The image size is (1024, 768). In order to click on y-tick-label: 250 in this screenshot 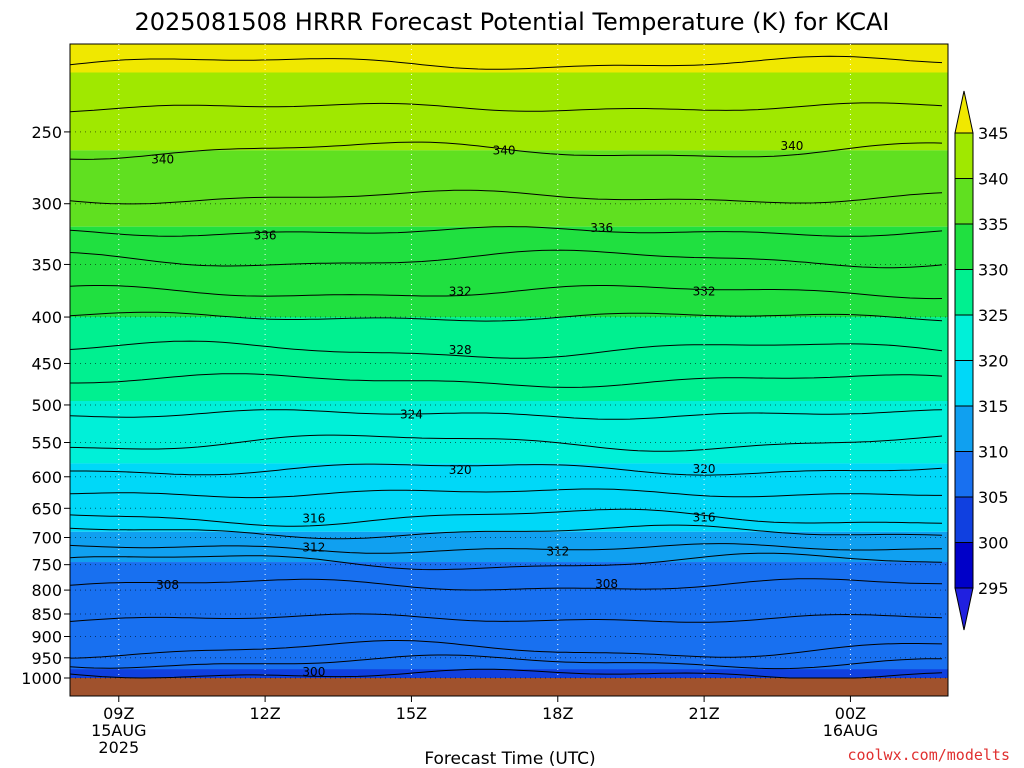, I will do `click(46, 132)`.